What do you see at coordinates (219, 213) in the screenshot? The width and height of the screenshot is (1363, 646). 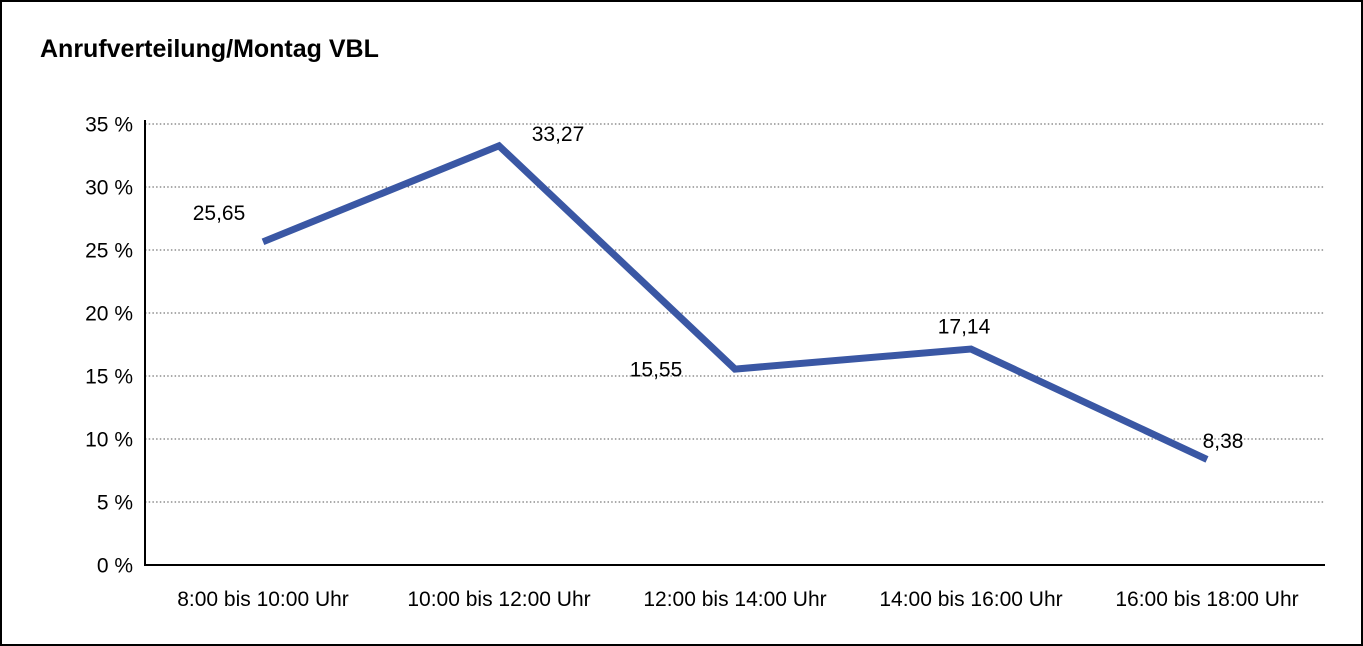 I see `data-point-label: 25,65` at bounding box center [219, 213].